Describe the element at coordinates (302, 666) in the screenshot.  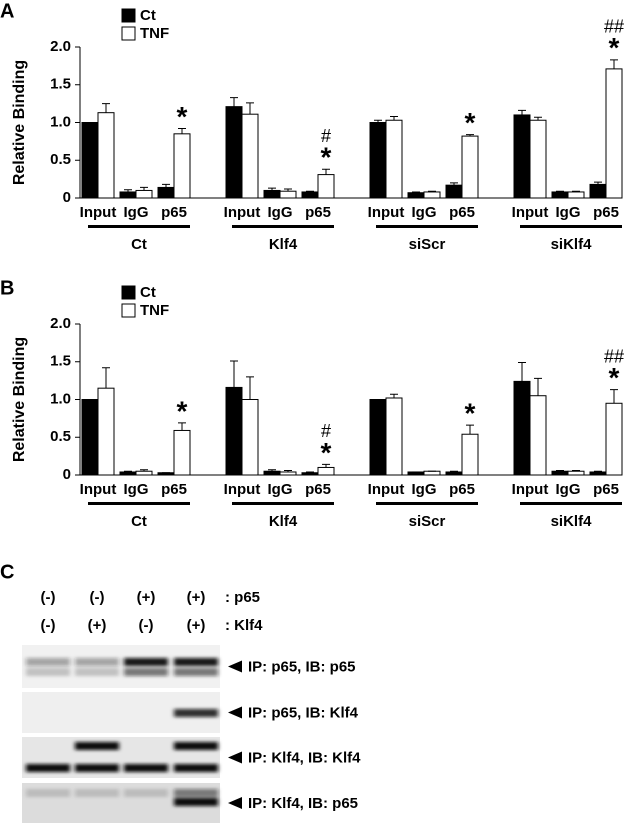
I see `row-label: IP: p65, IB: p65` at that location.